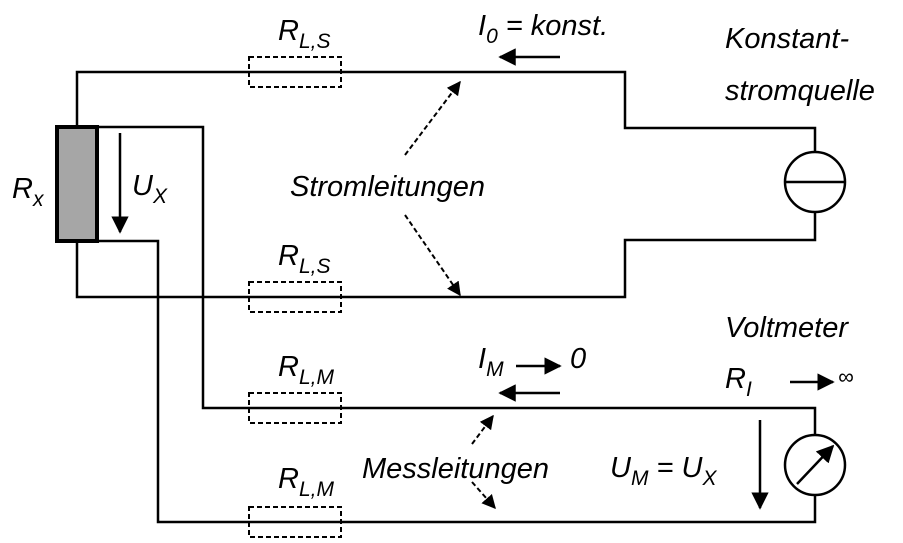 The width and height of the screenshot is (903, 543). I want to click on label: I0 = konst., so click(543, 29).